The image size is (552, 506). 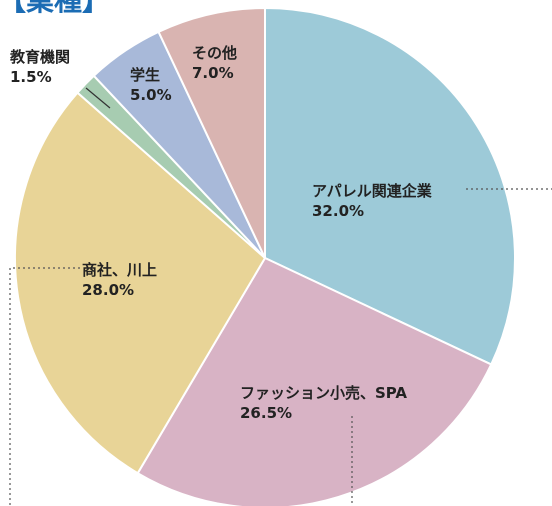 What do you see at coordinates (145, 75) in the screenshot?
I see `slice-label: 学生` at bounding box center [145, 75].